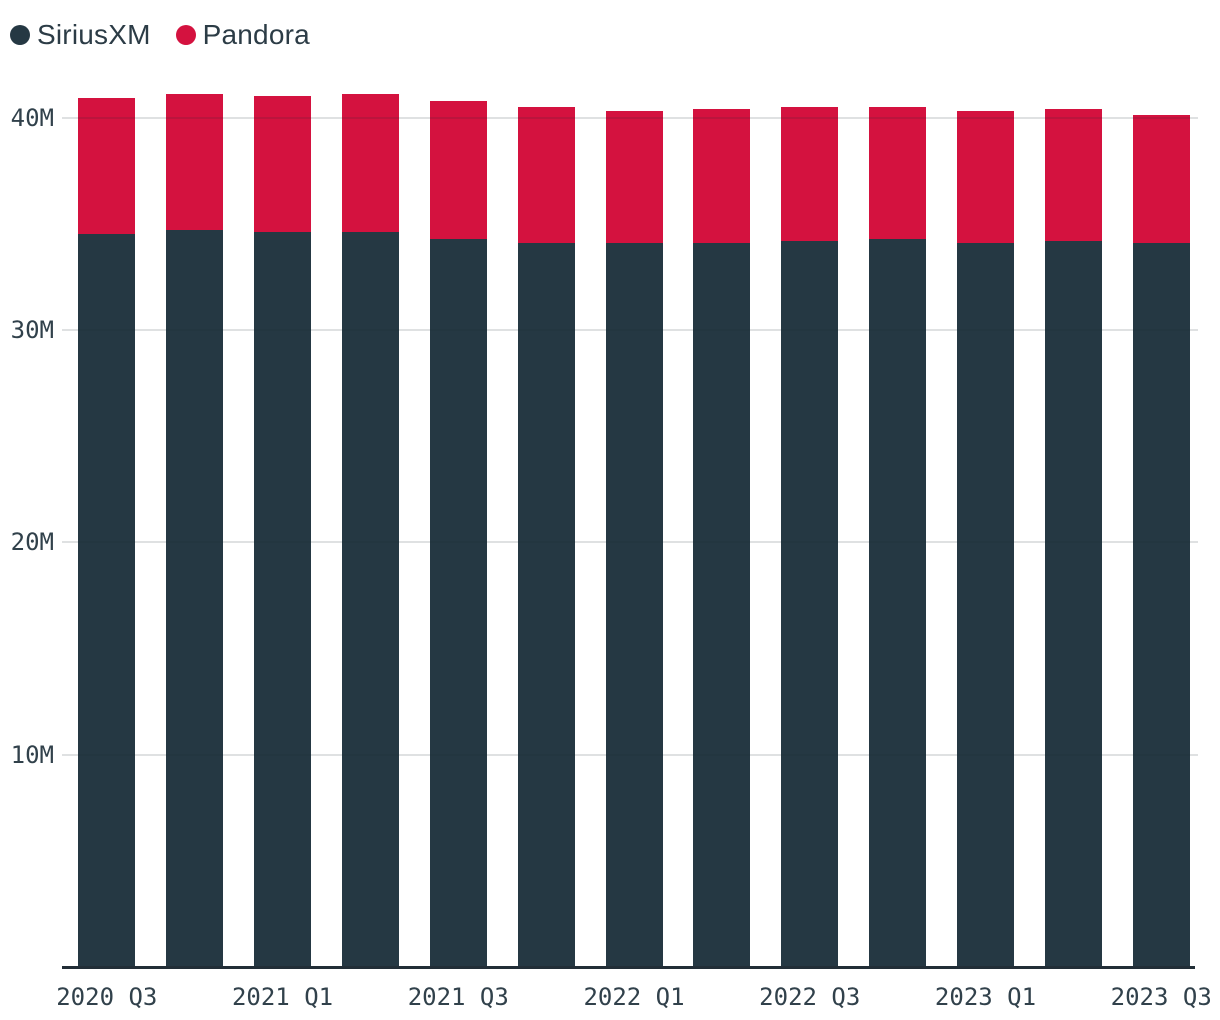 The image size is (1220, 1020). I want to click on legend-dot-siriusxm-icon, so click(20, 35).